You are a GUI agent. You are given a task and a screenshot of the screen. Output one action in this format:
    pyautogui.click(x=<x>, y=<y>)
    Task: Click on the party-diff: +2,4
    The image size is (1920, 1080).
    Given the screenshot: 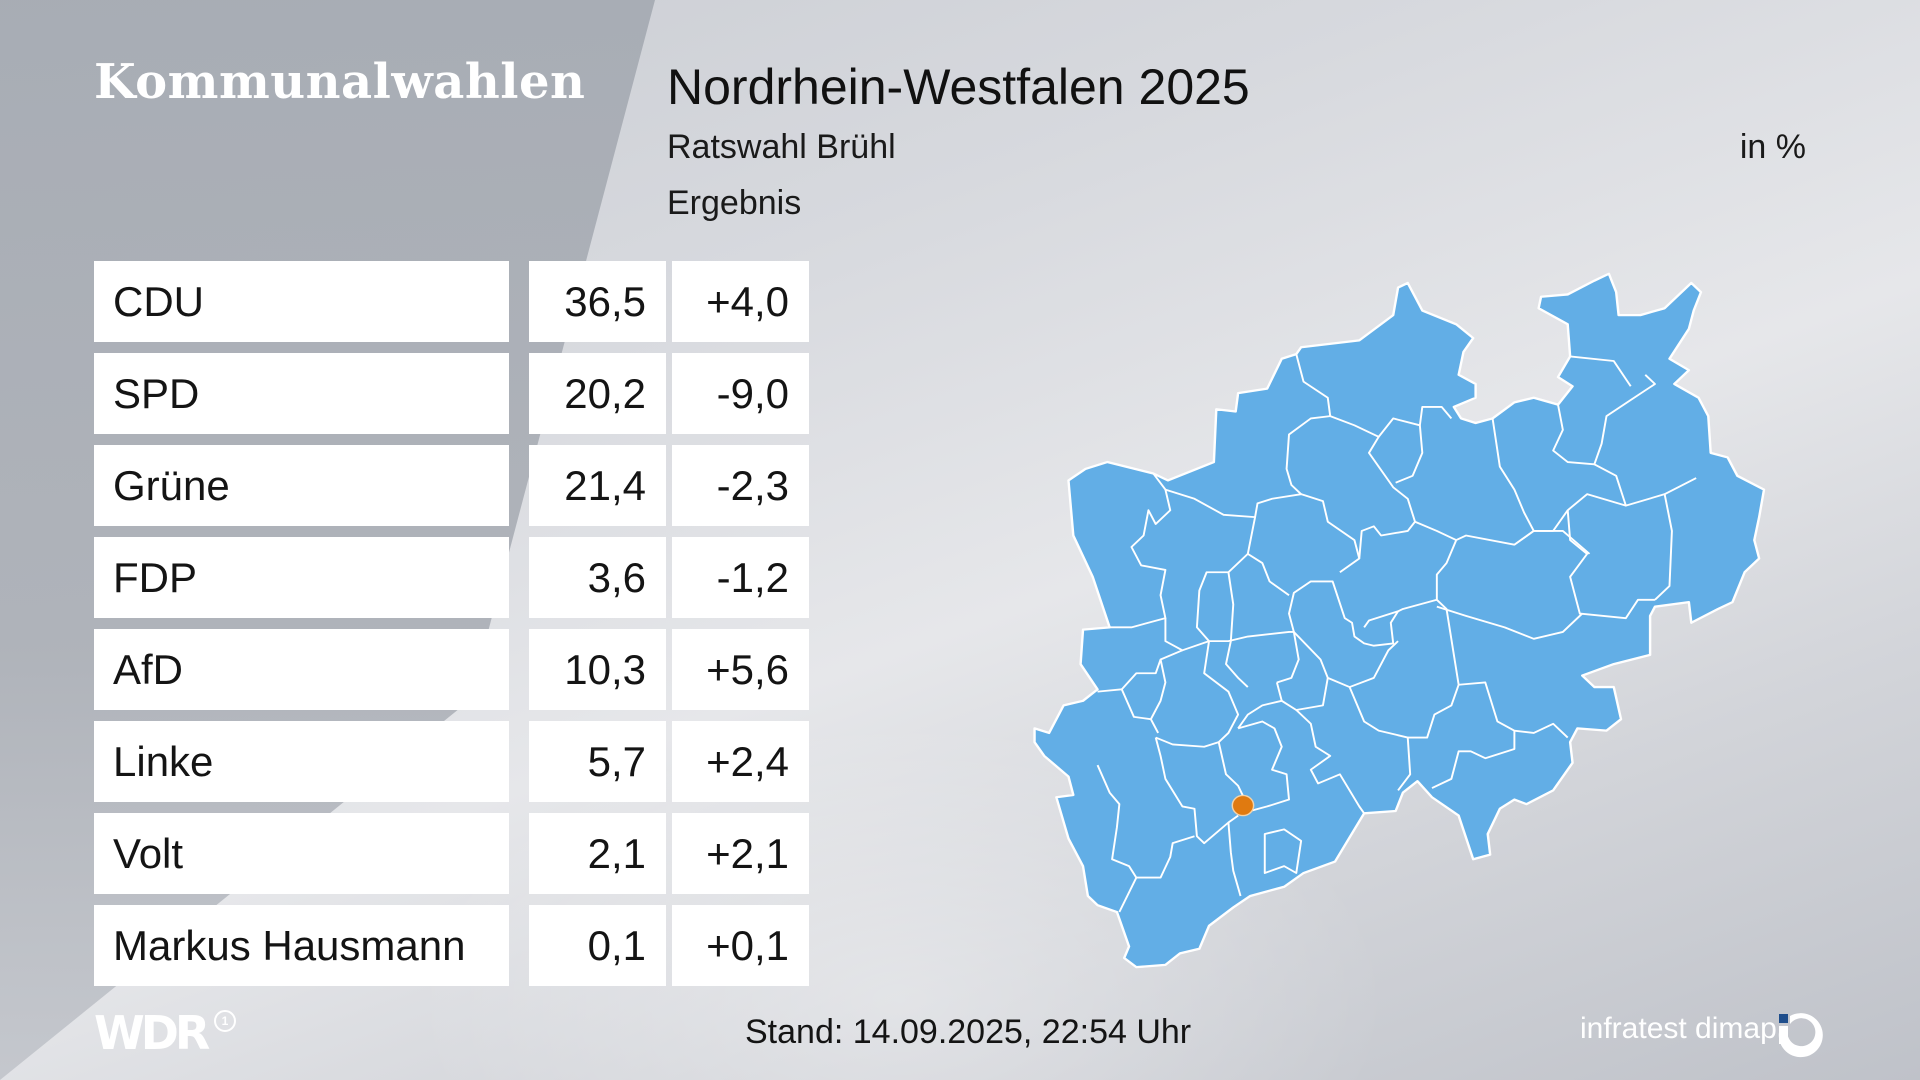 What is the action you would take?
    pyautogui.click(x=740, y=761)
    